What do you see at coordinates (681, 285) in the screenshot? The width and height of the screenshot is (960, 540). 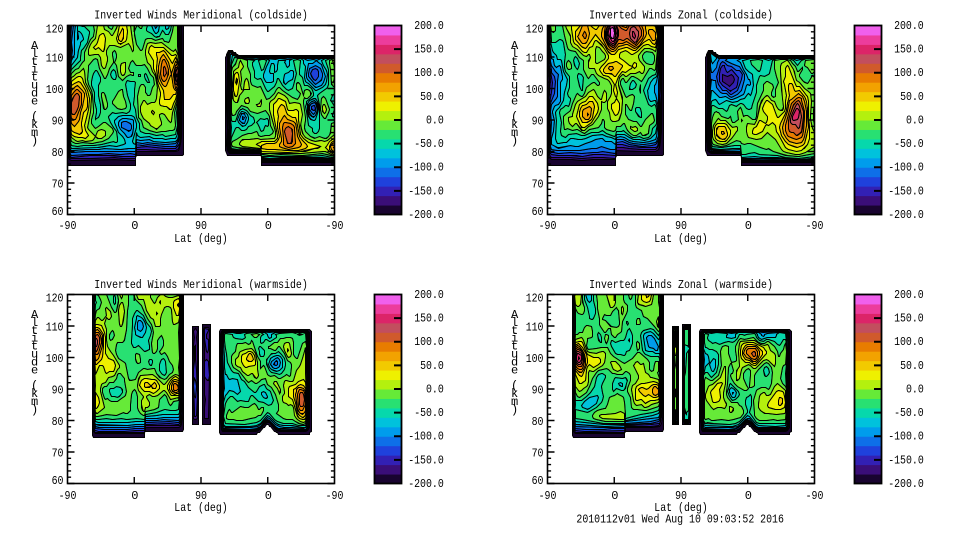 I see `svg-text:Inverted Winds Zonal (warmside: Inverted Winds Zonal (warmside)` at bounding box center [681, 285].